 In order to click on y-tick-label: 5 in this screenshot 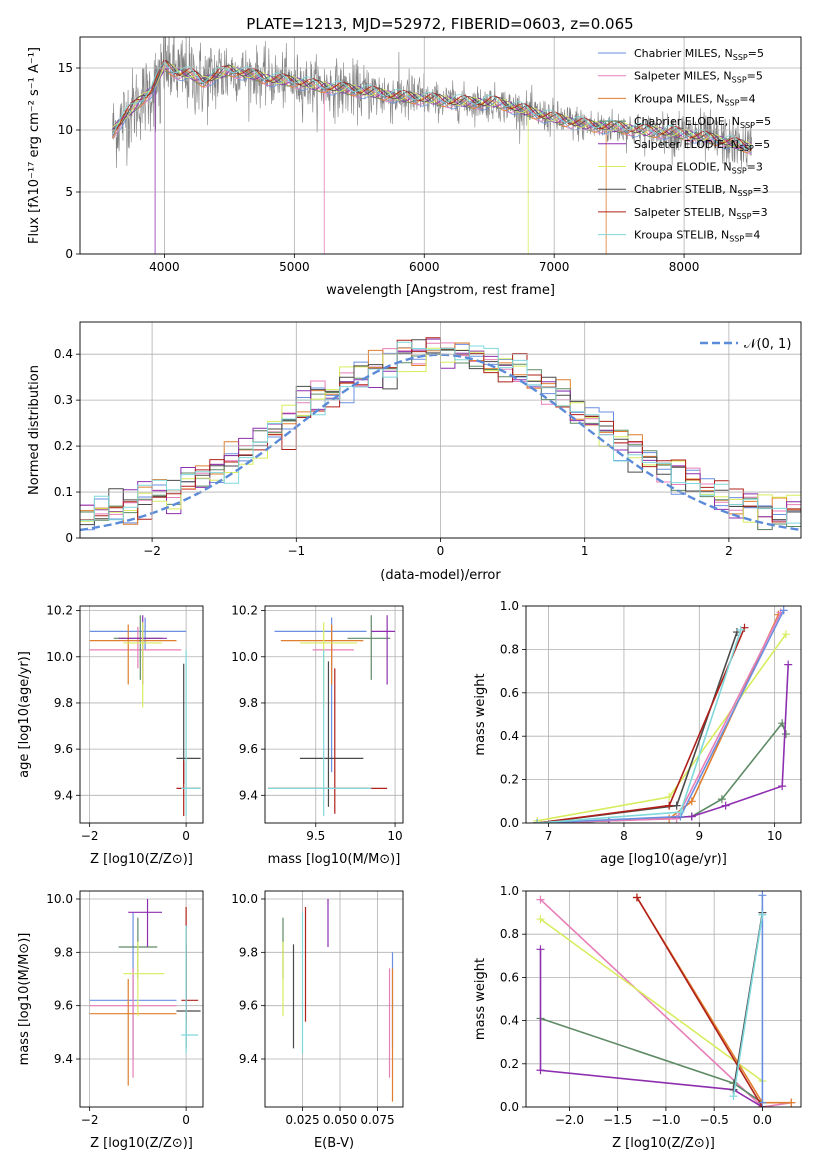, I will do `click(69, 192)`.